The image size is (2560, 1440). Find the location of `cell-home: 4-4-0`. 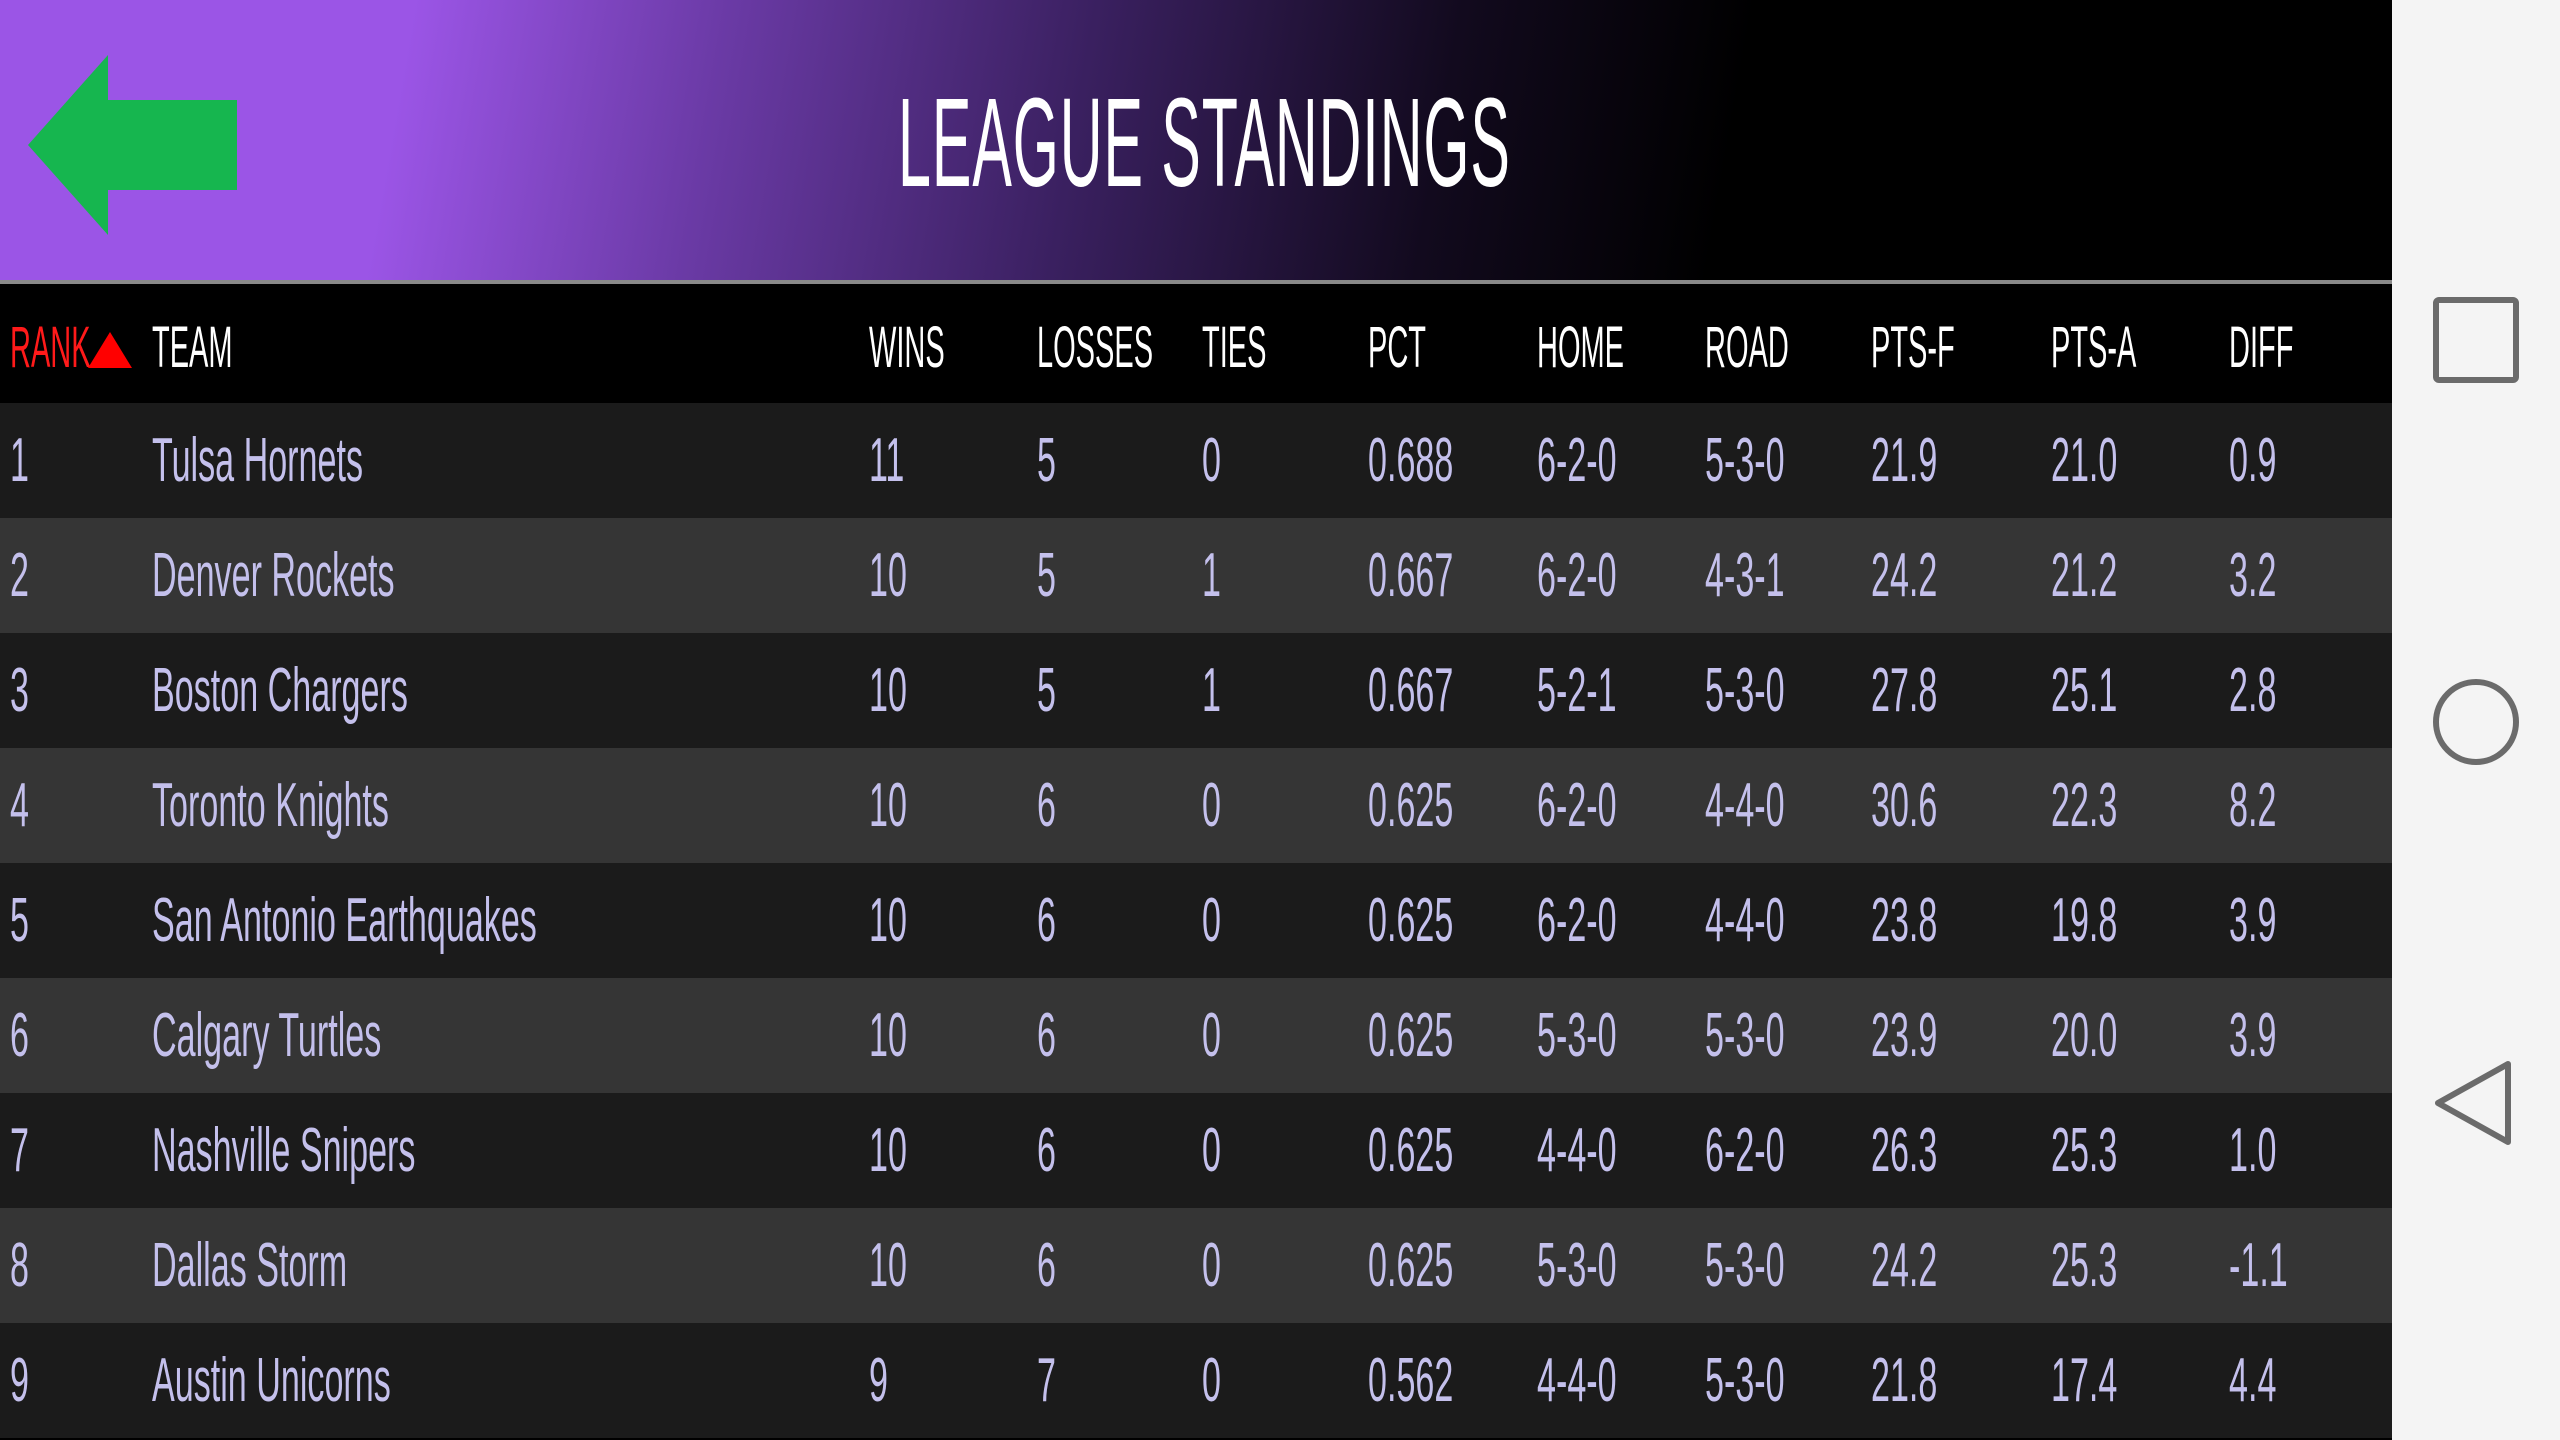

cell-home: 4-4-0 is located at coordinates (1577, 1150).